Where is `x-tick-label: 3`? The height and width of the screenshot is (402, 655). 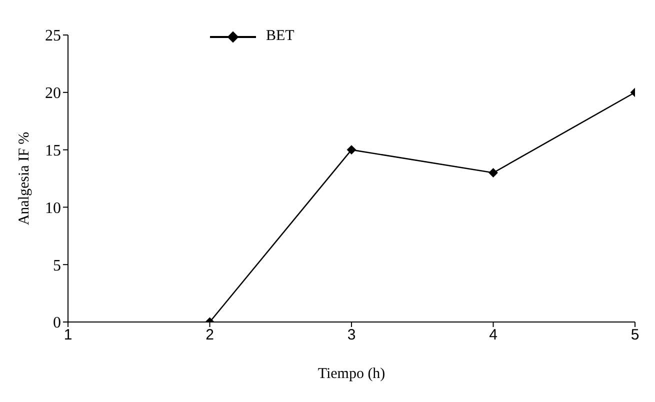
x-tick-label: 3 is located at coordinates (351, 335).